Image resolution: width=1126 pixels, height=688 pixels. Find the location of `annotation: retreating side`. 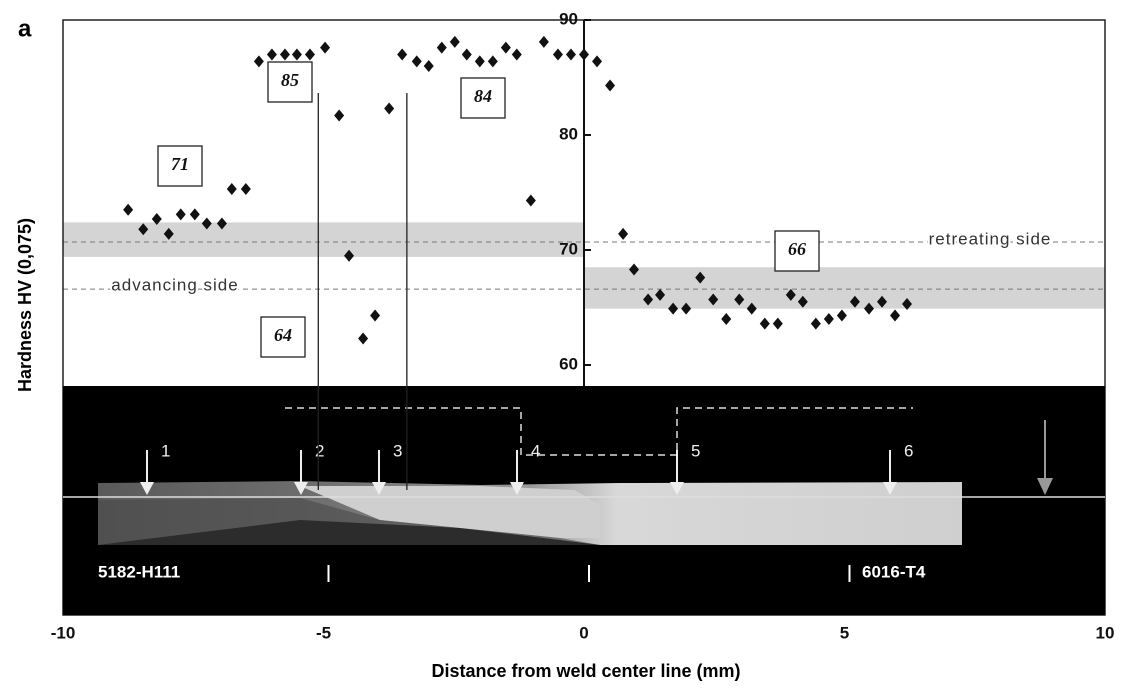

annotation: retreating side is located at coordinates (990, 238).